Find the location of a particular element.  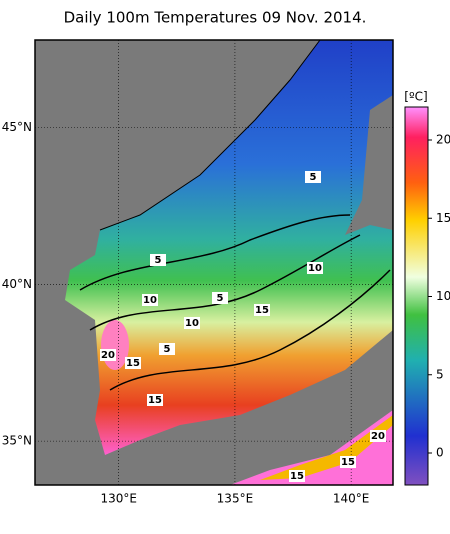

lon-label: 135°E is located at coordinates (235, 499).